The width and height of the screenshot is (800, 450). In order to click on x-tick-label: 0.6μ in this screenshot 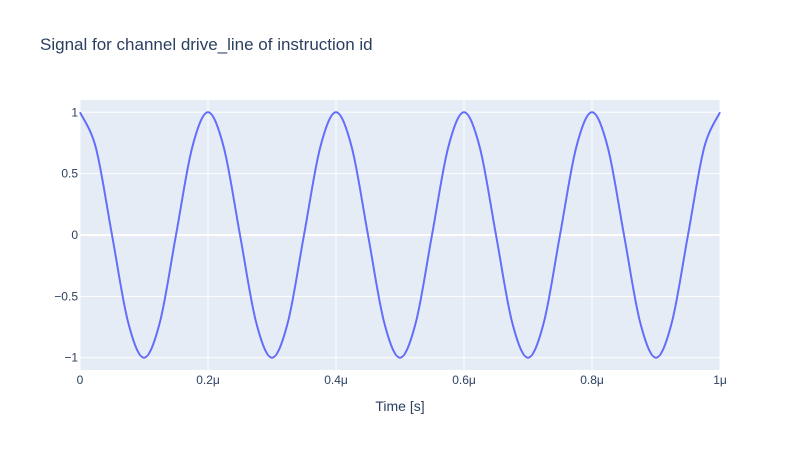, I will do `click(464, 380)`.